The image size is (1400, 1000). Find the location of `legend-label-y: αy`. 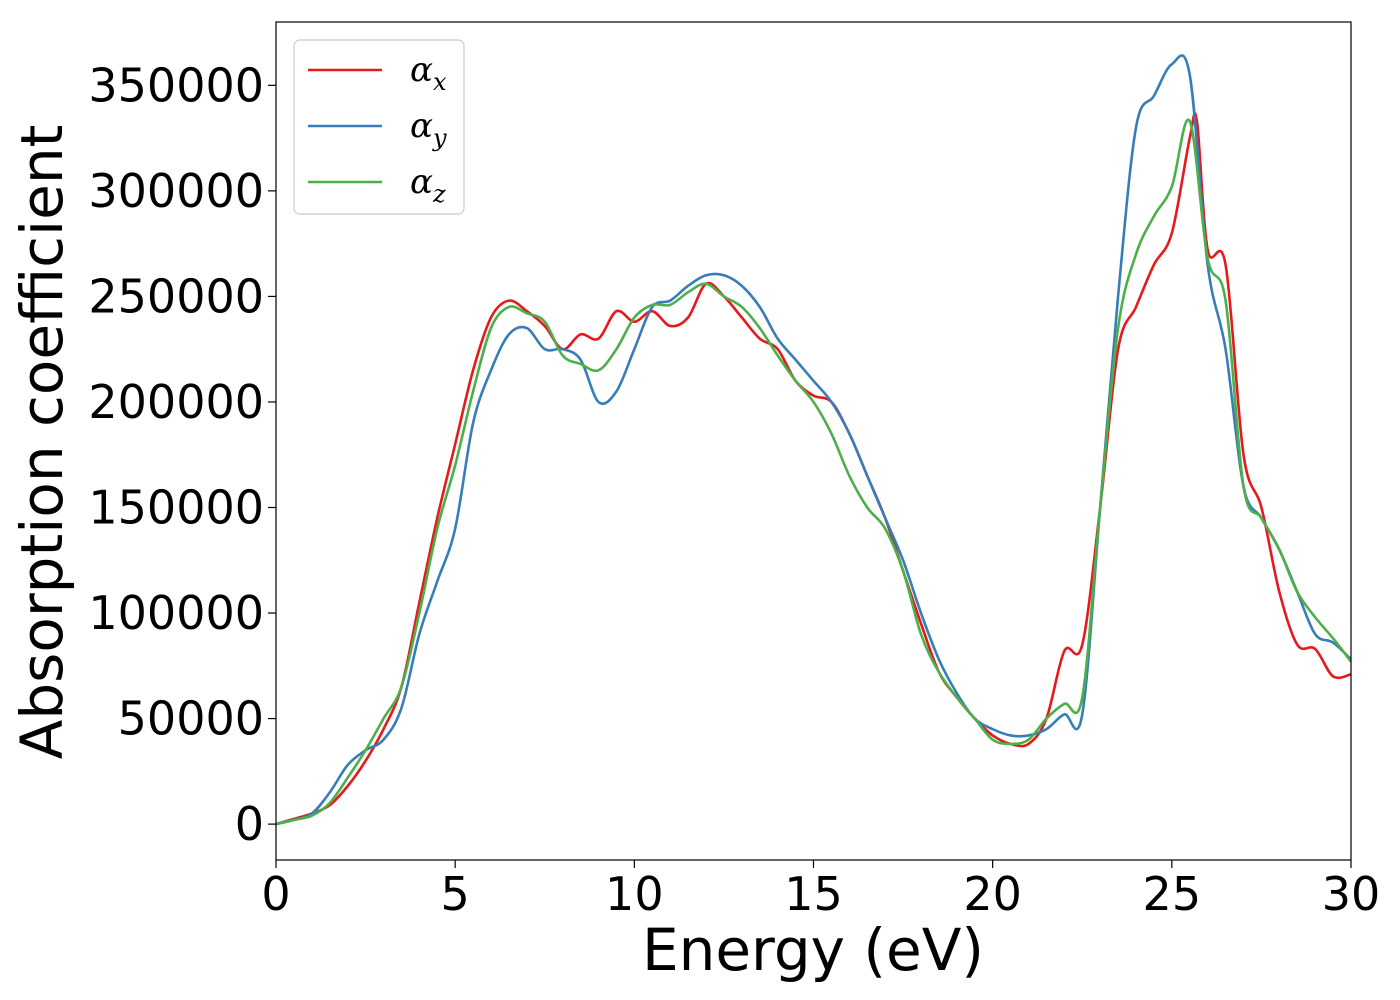

legend-label-y: αy is located at coordinates (428, 129).